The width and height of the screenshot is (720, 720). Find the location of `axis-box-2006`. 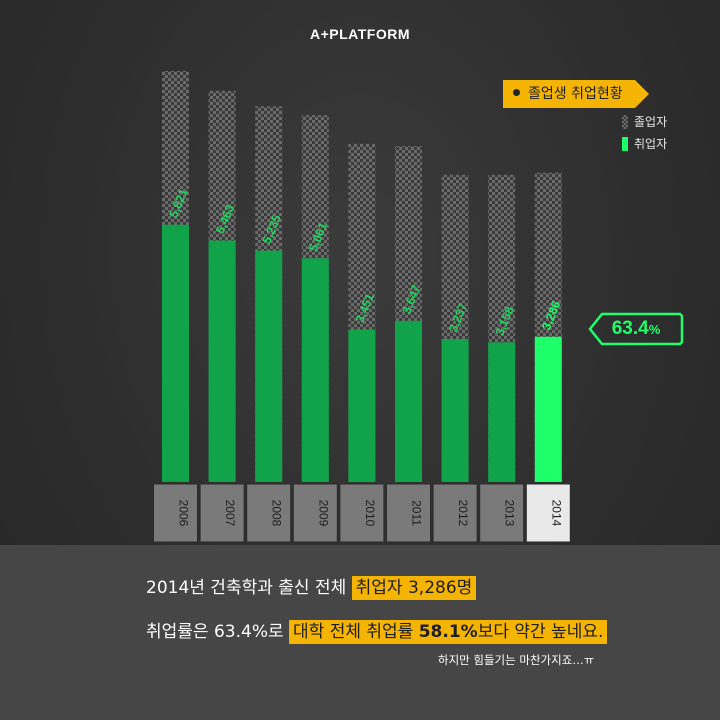

axis-box-2006 is located at coordinates (175, 513).